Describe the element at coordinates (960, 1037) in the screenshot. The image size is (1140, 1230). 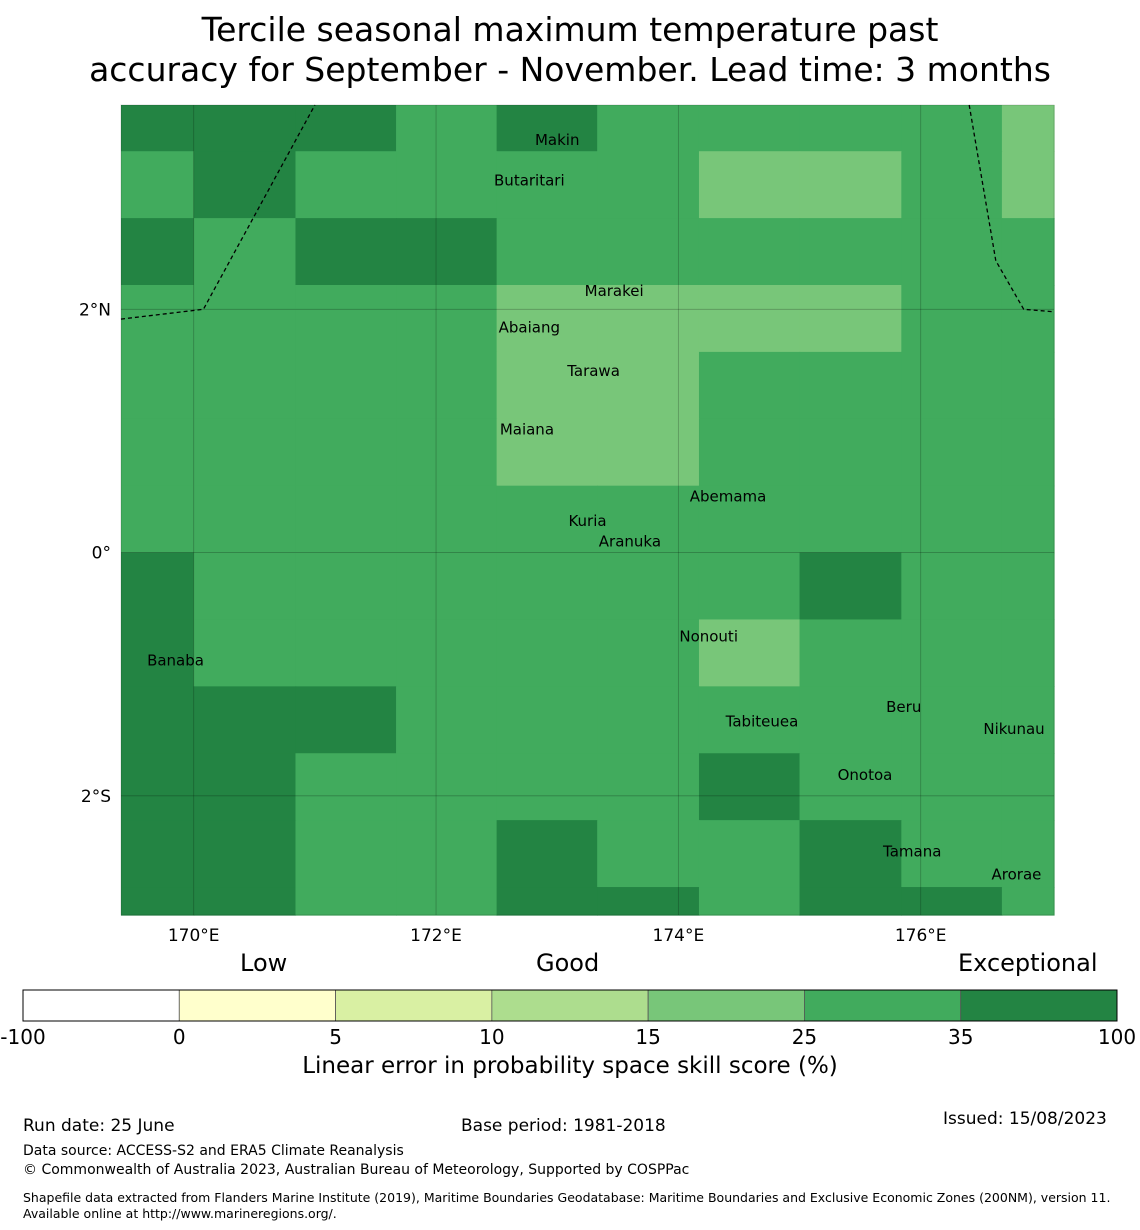
I see `colorbar-tick-label: 35` at that location.